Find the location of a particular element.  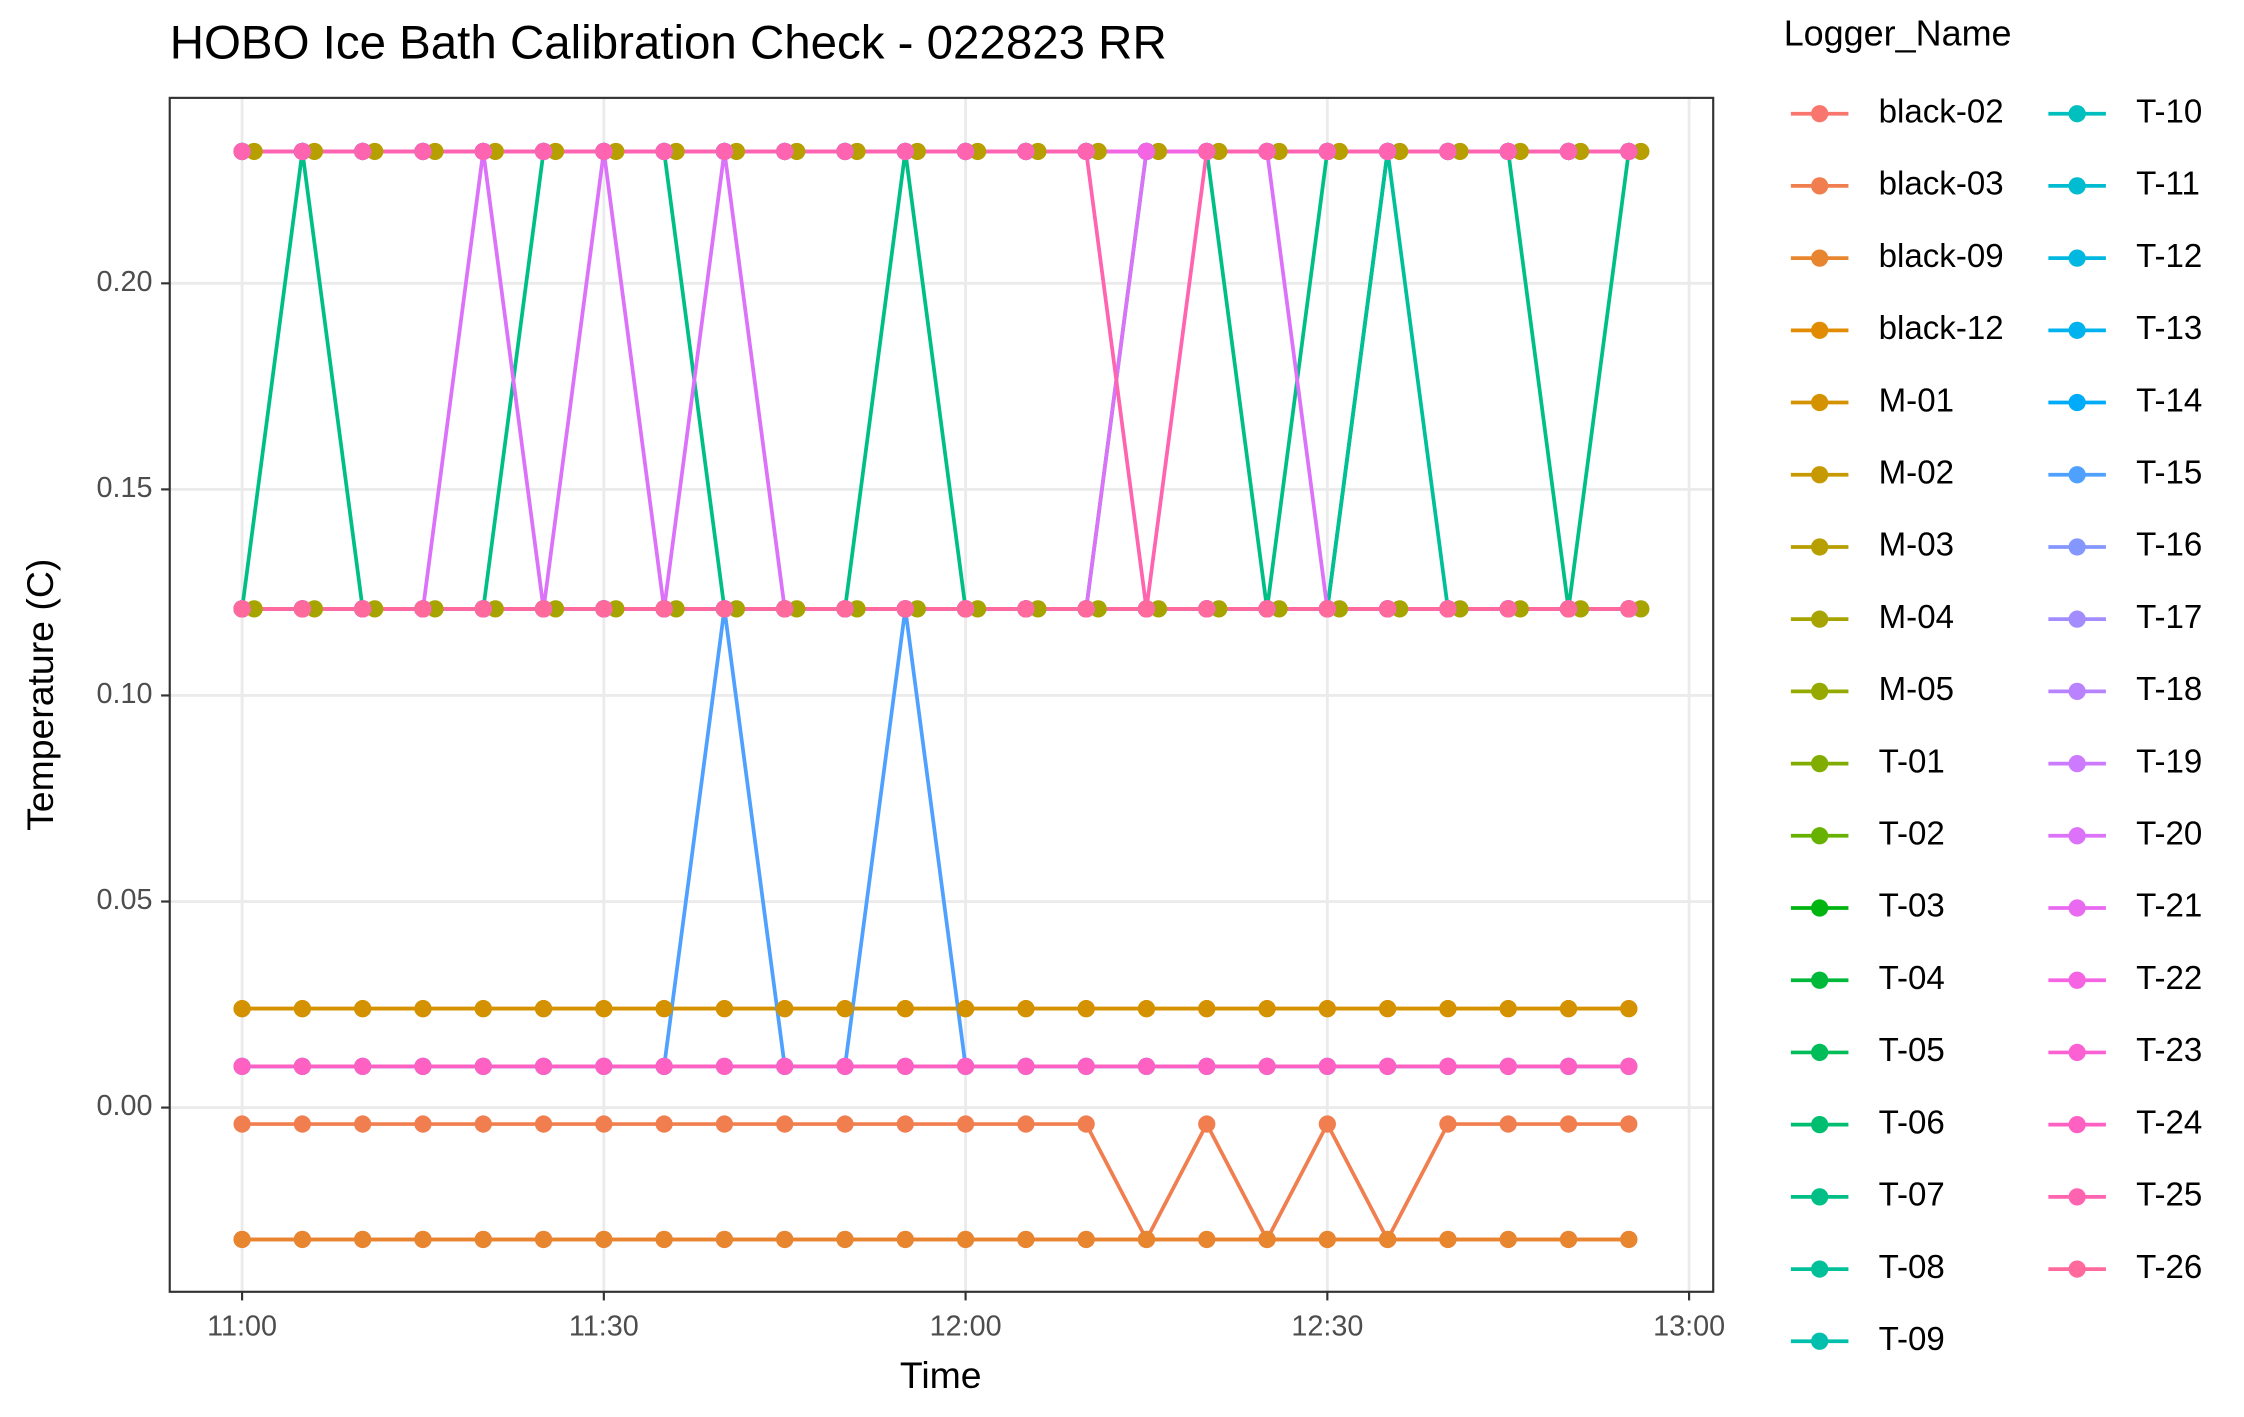

legend-label: T-08 is located at coordinates (1912, 1267).